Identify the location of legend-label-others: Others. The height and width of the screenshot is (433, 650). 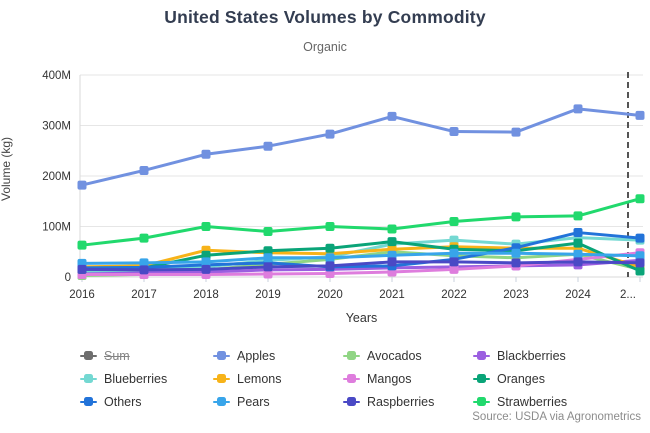
(123, 401).